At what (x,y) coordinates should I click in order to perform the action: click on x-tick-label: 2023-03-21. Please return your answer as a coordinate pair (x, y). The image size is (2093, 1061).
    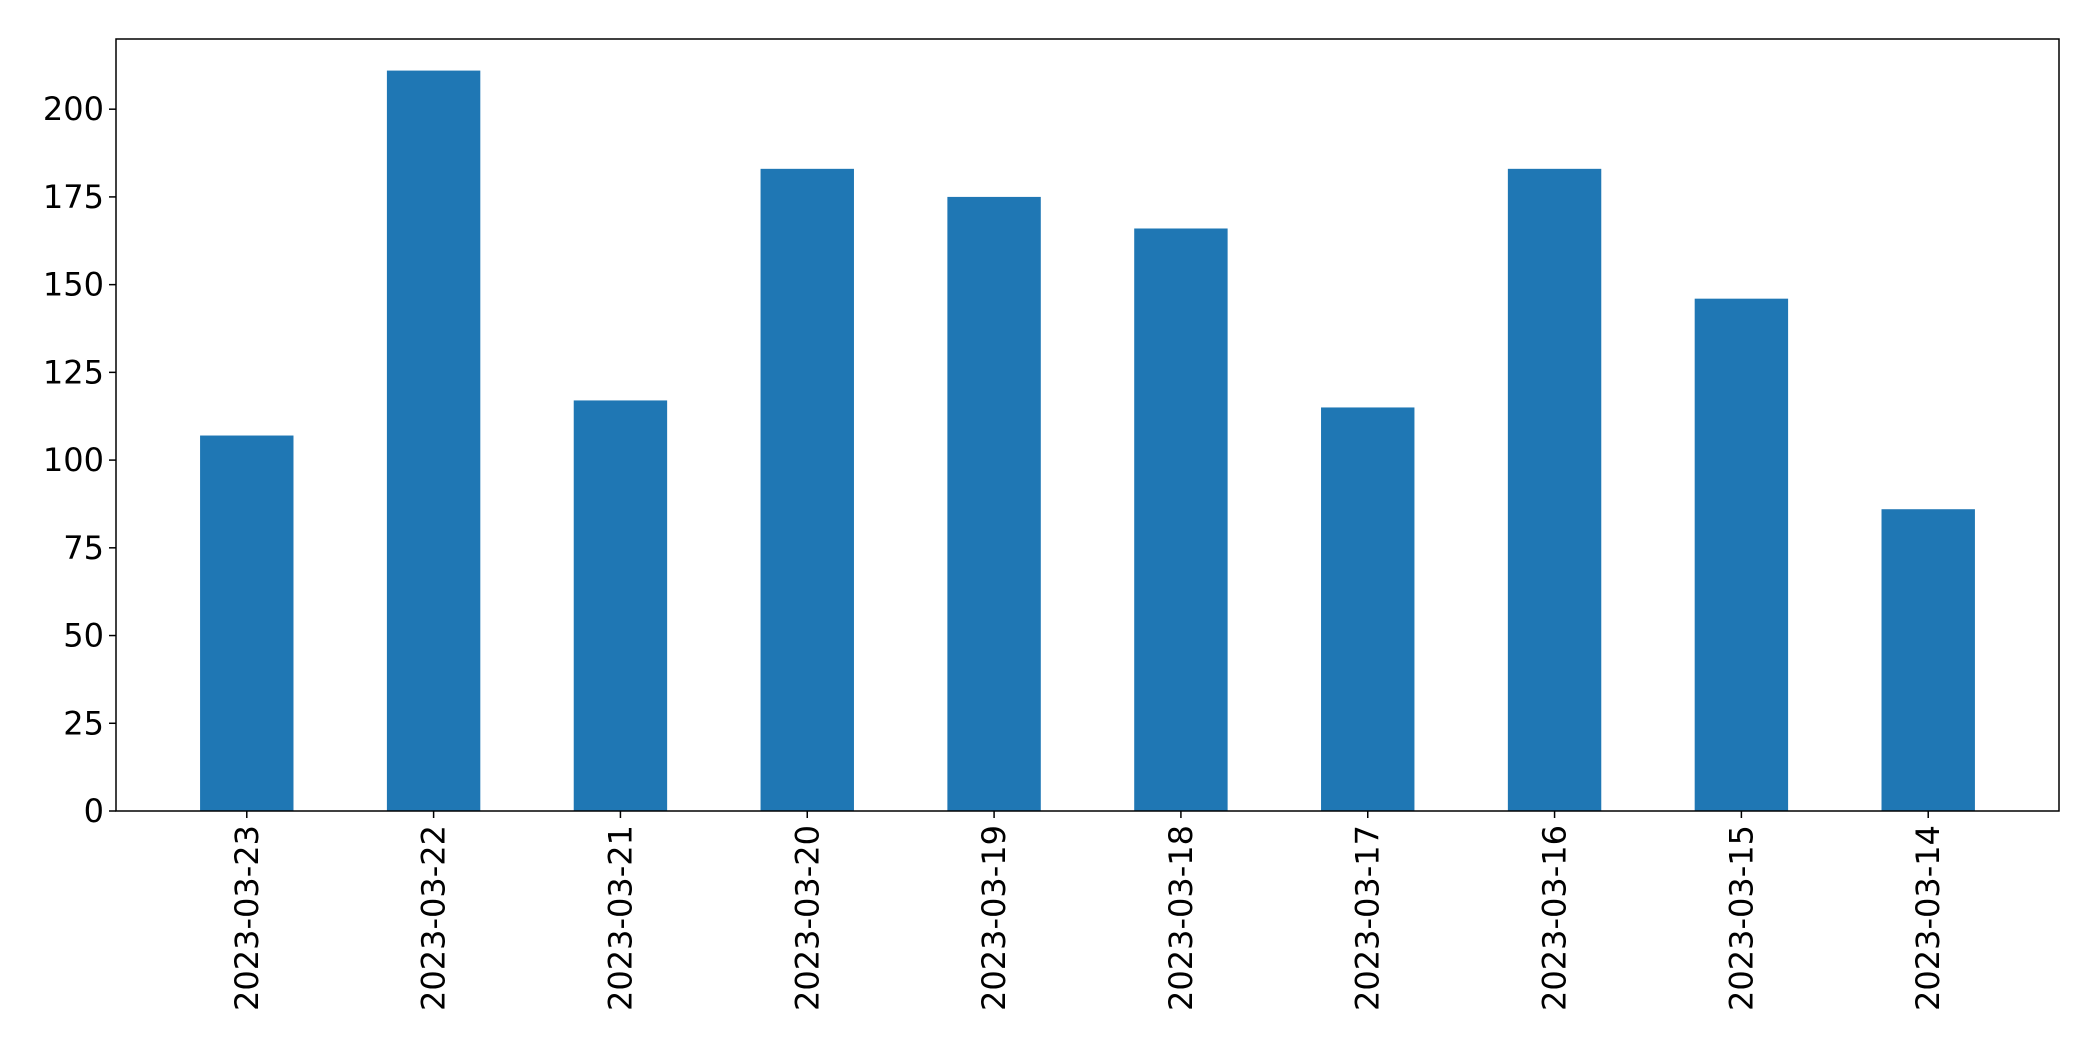
    Looking at the image, I should click on (620, 918).